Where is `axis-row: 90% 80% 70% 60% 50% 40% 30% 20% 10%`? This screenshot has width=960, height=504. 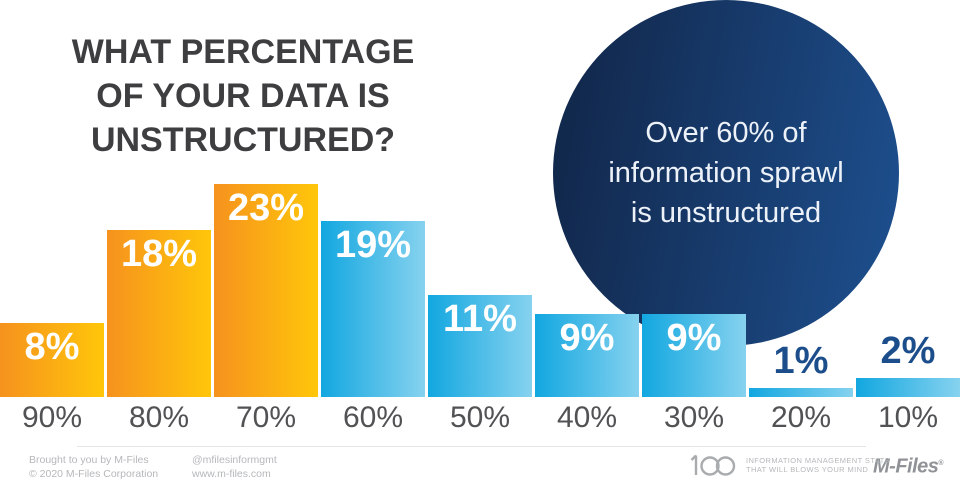
axis-row: 90% 80% 70% 60% 50% 40% 30% 20% 10% is located at coordinates (480, 418).